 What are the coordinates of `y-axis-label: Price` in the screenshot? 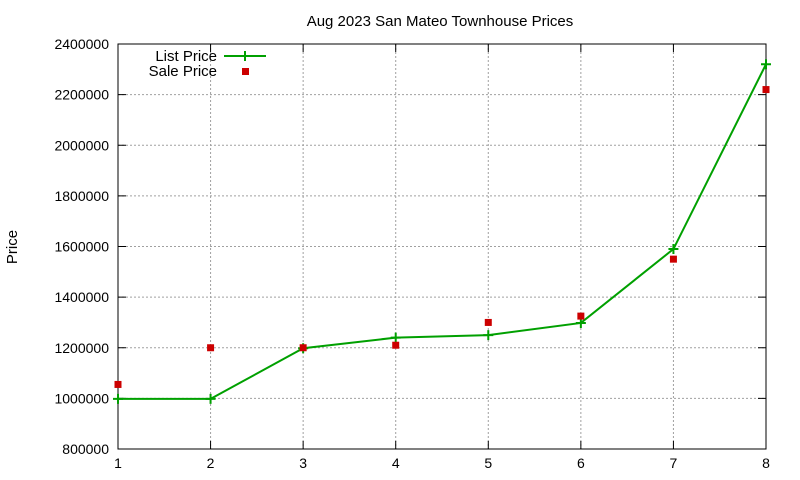 It's located at (12, 247).